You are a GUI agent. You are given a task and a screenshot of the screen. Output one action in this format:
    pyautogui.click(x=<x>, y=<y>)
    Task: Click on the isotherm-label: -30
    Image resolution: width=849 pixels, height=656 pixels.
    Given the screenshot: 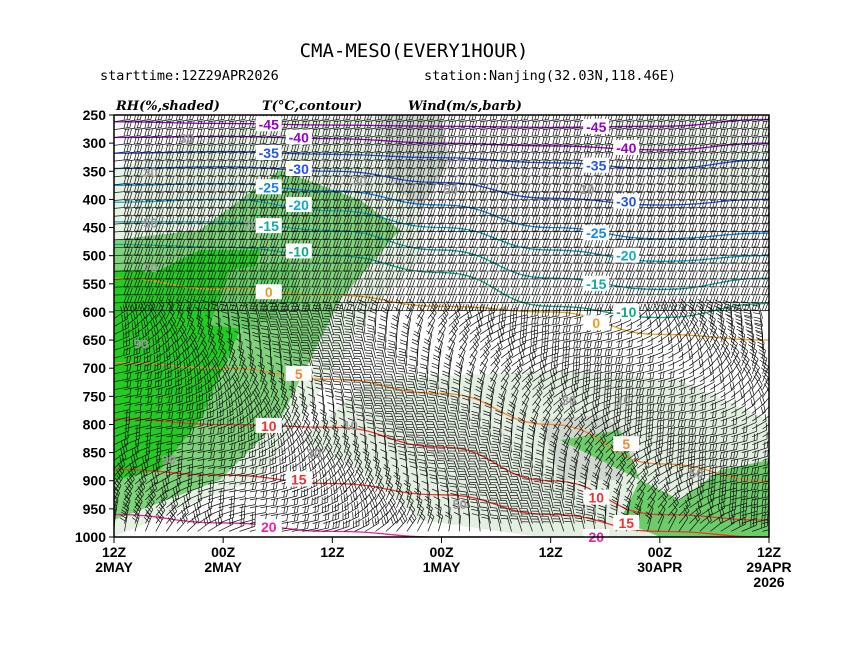 What is the action you would take?
    pyautogui.click(x=299, y=169)
    